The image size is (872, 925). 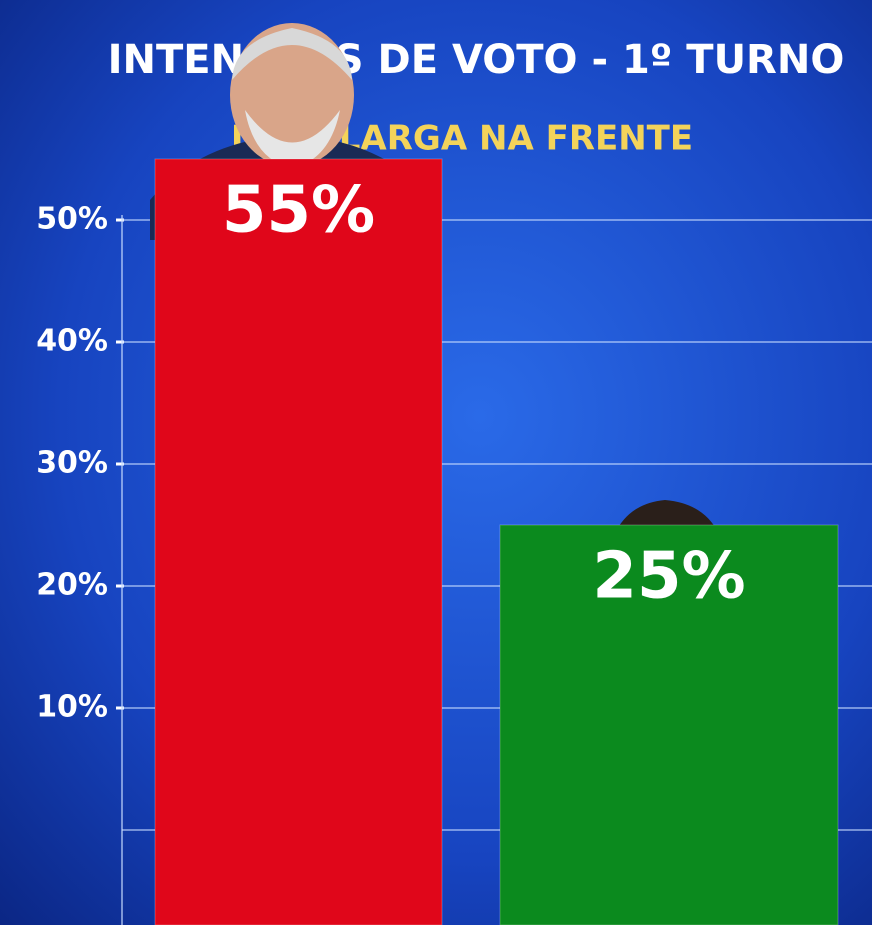 I want to click on y-tick-label: 50%, so click(x=72, y=219).